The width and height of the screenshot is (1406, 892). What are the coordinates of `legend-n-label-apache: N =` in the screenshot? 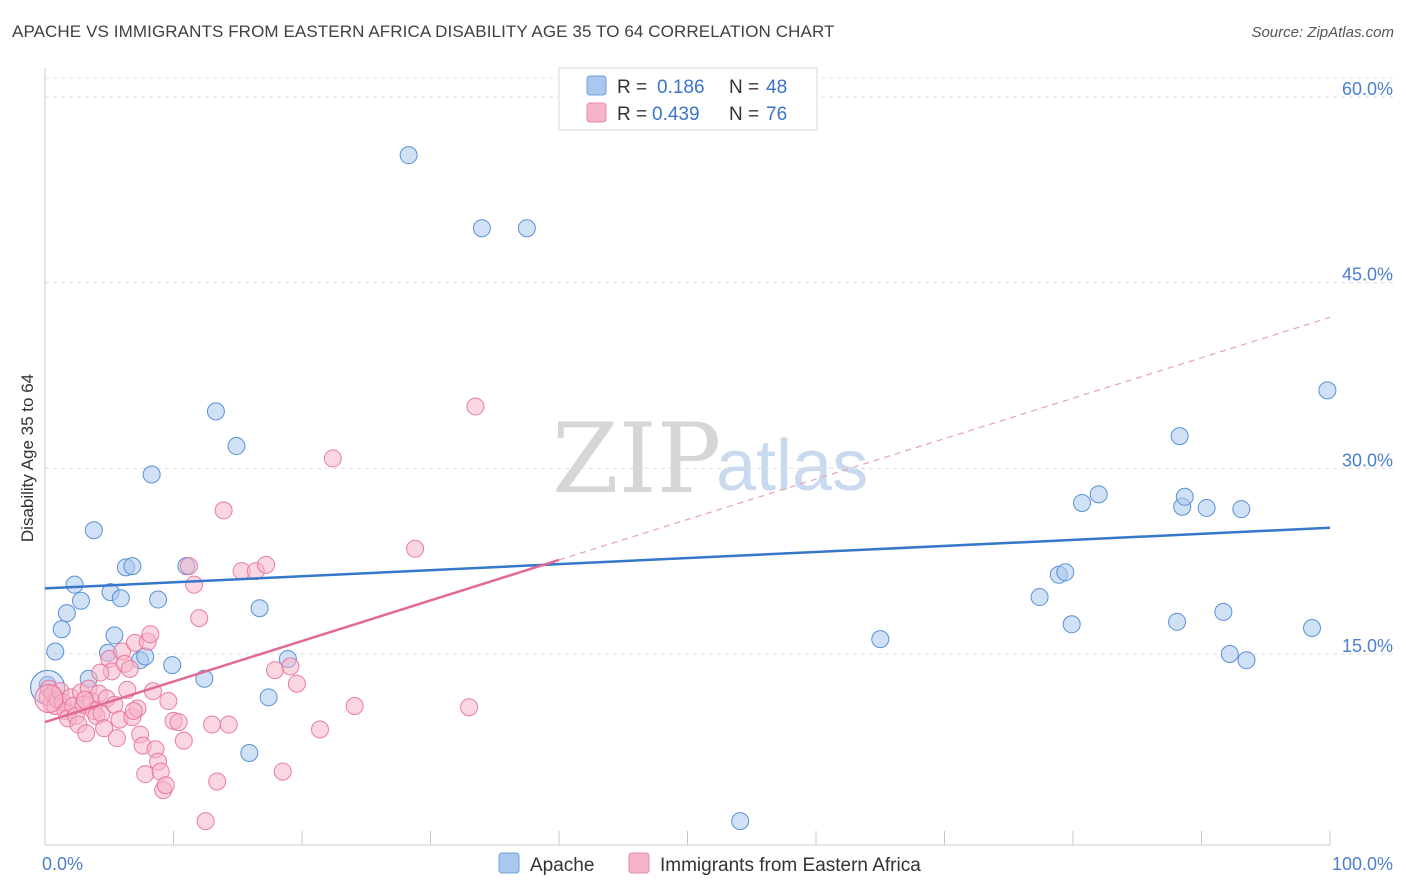 It's located at (744, 87).